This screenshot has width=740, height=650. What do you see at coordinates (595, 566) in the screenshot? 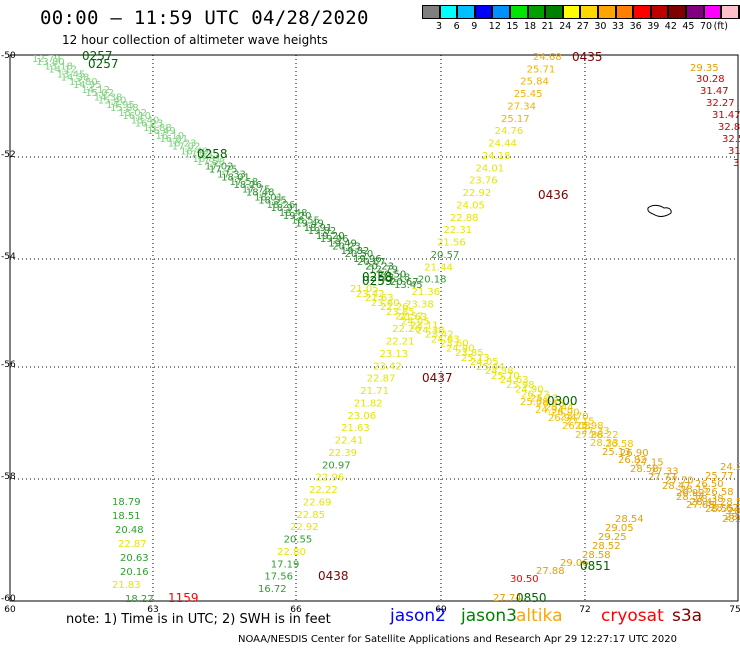
I see `time-label: 0851` at bounding box center [595, 566].